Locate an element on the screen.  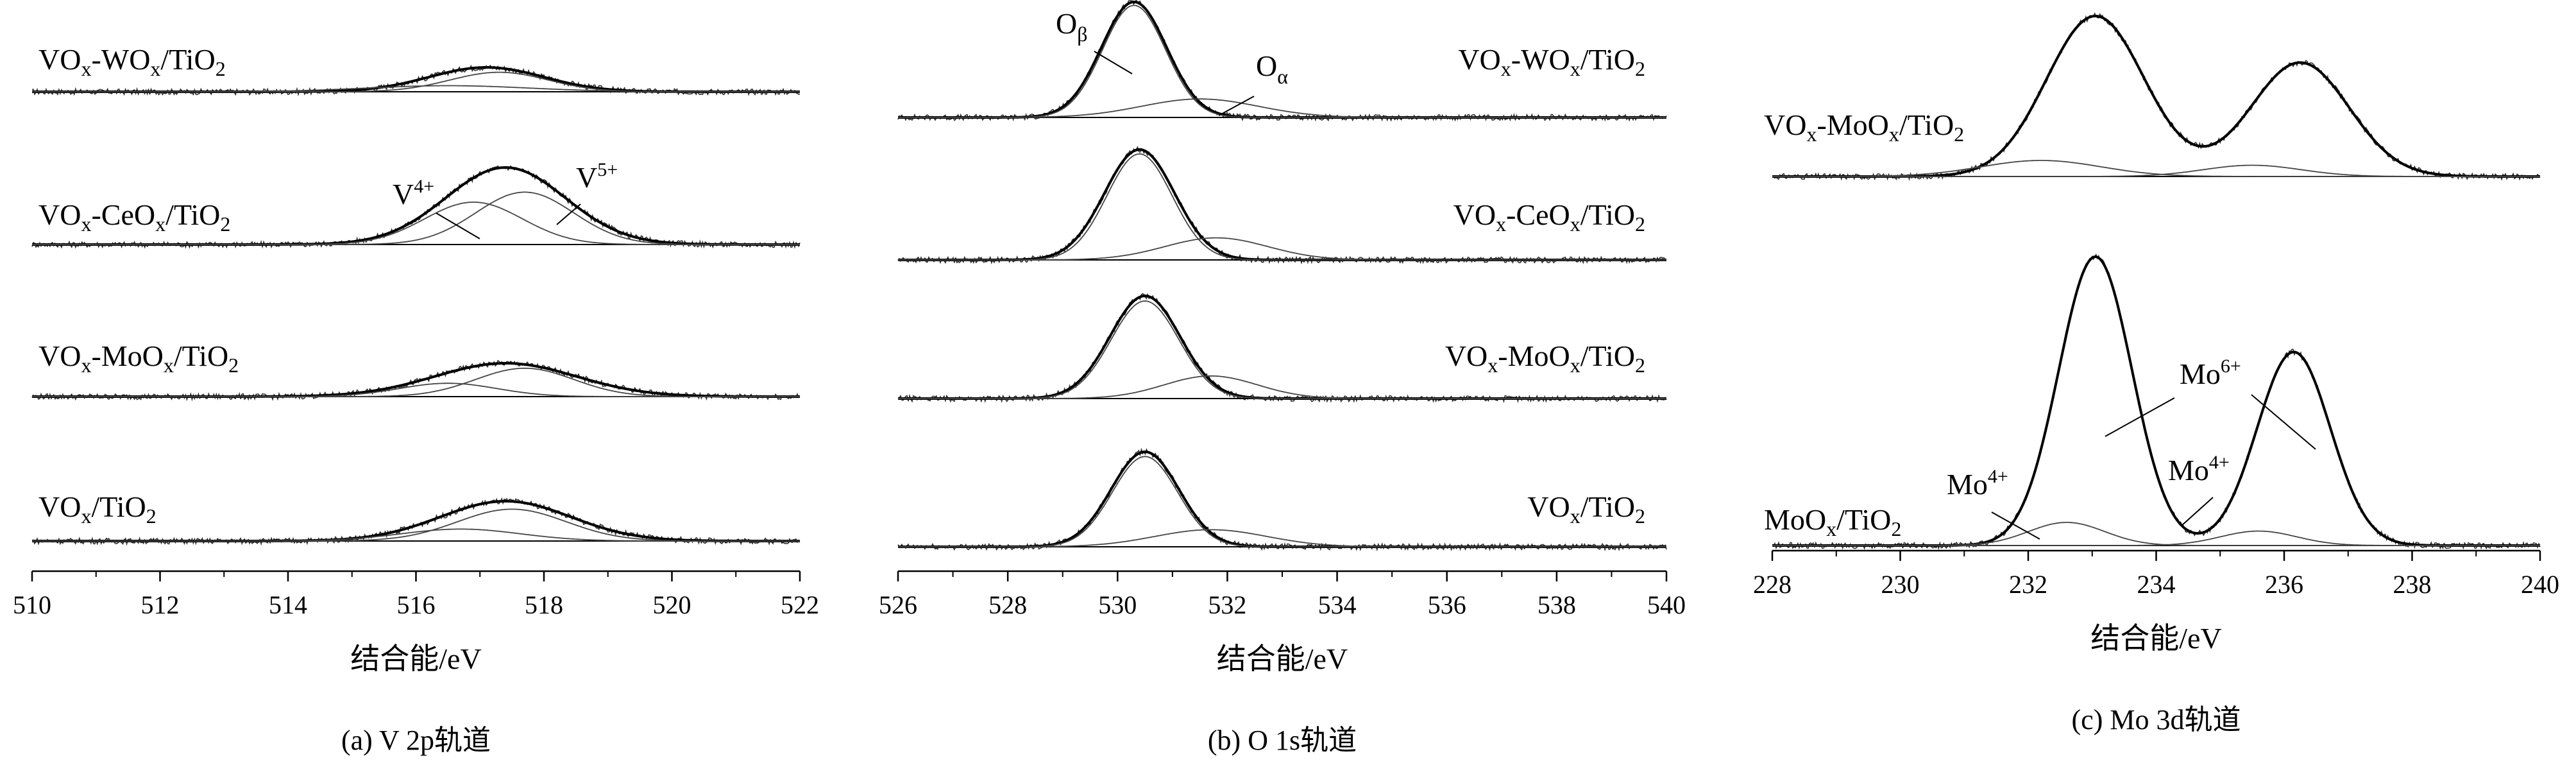
x-tick-label: 534 is located at coordinates (1337, 604).